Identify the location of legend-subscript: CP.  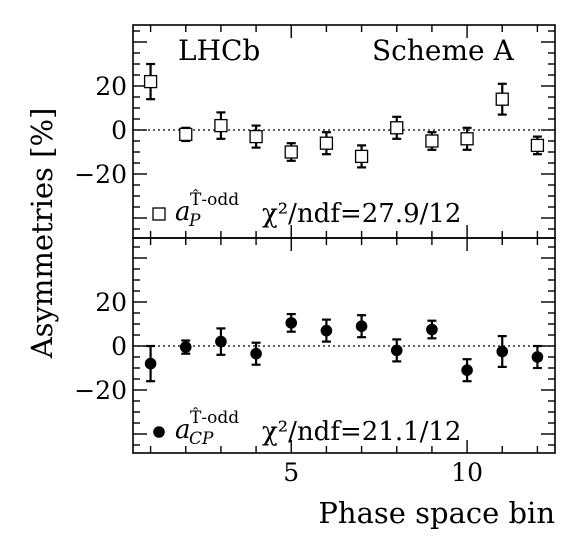
(201, 439).